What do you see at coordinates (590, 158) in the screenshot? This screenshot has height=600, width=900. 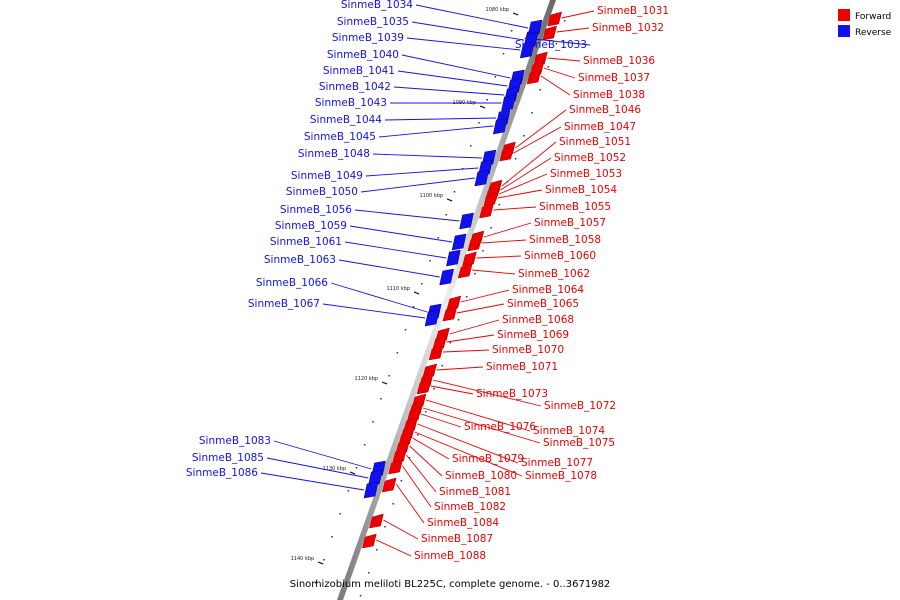 I see `gene-label: SinmeB_1052` at bounding box center [590, 158].